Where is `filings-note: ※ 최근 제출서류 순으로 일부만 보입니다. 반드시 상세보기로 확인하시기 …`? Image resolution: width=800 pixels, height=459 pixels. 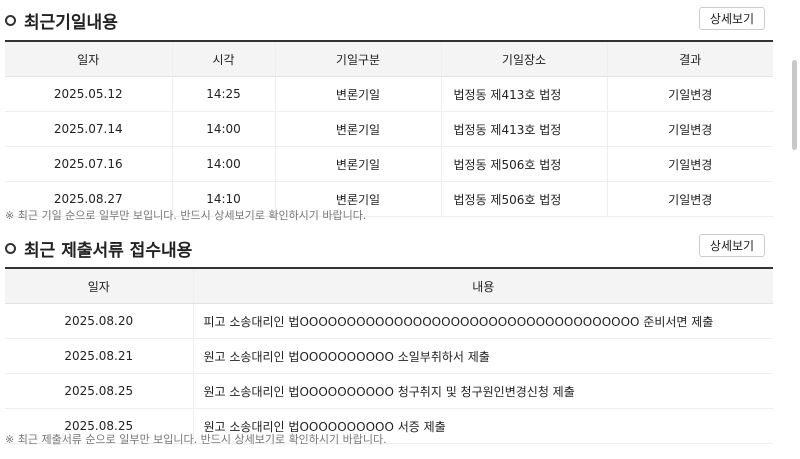
filings-note: ※ 최근 제출서류 순으로 일부만 보입니다. 반드시 상세보기로 확인하시기 … is located at coordinates (196, 439).